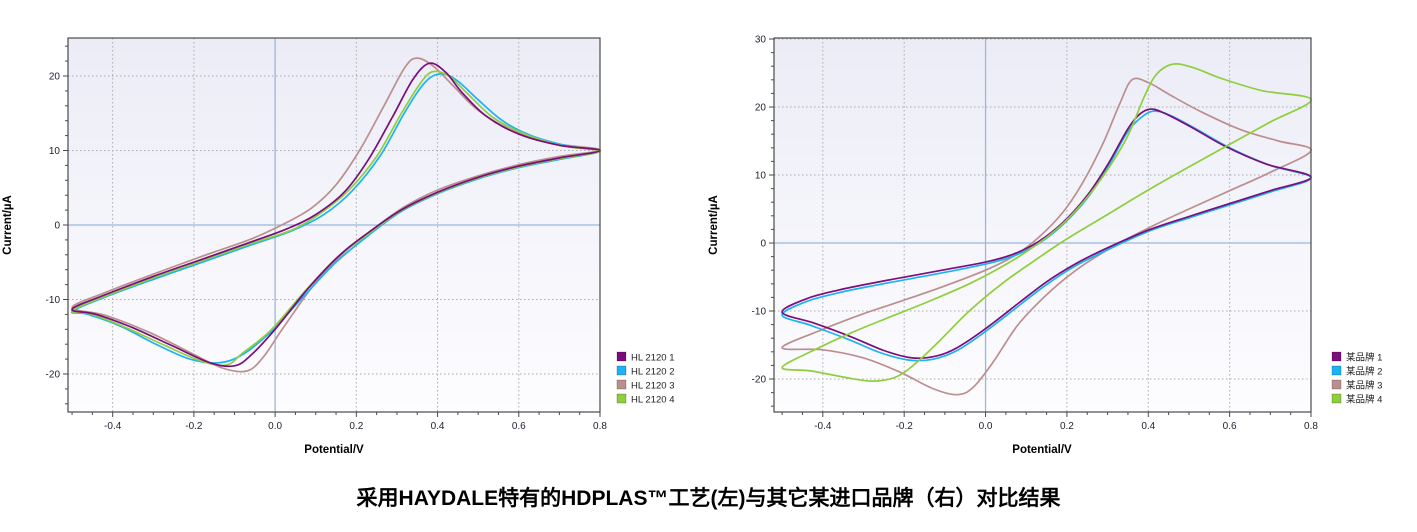  I want to click on legend-label: HL 2120 4, so click(653, 400).